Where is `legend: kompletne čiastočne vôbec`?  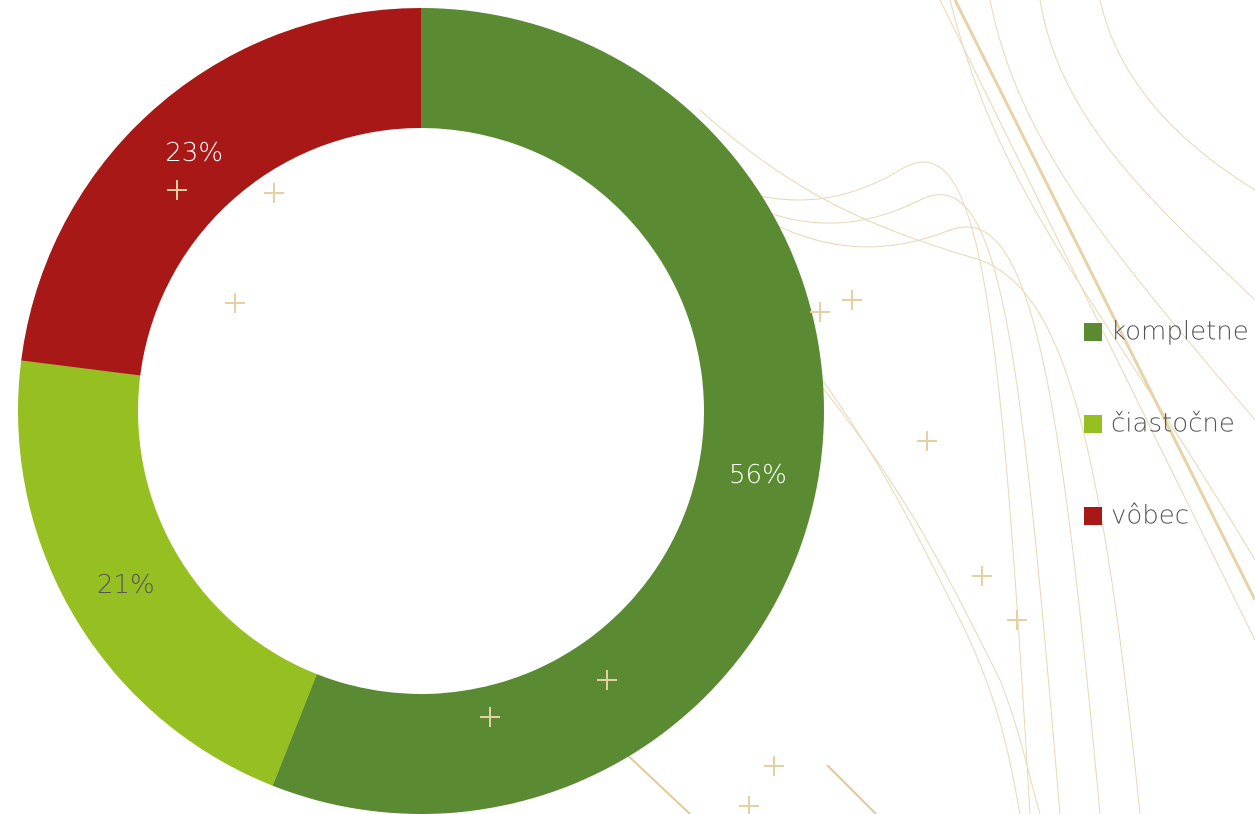 legend: kompletne čiastočne vôbec is located at coordinates (1166, 424).